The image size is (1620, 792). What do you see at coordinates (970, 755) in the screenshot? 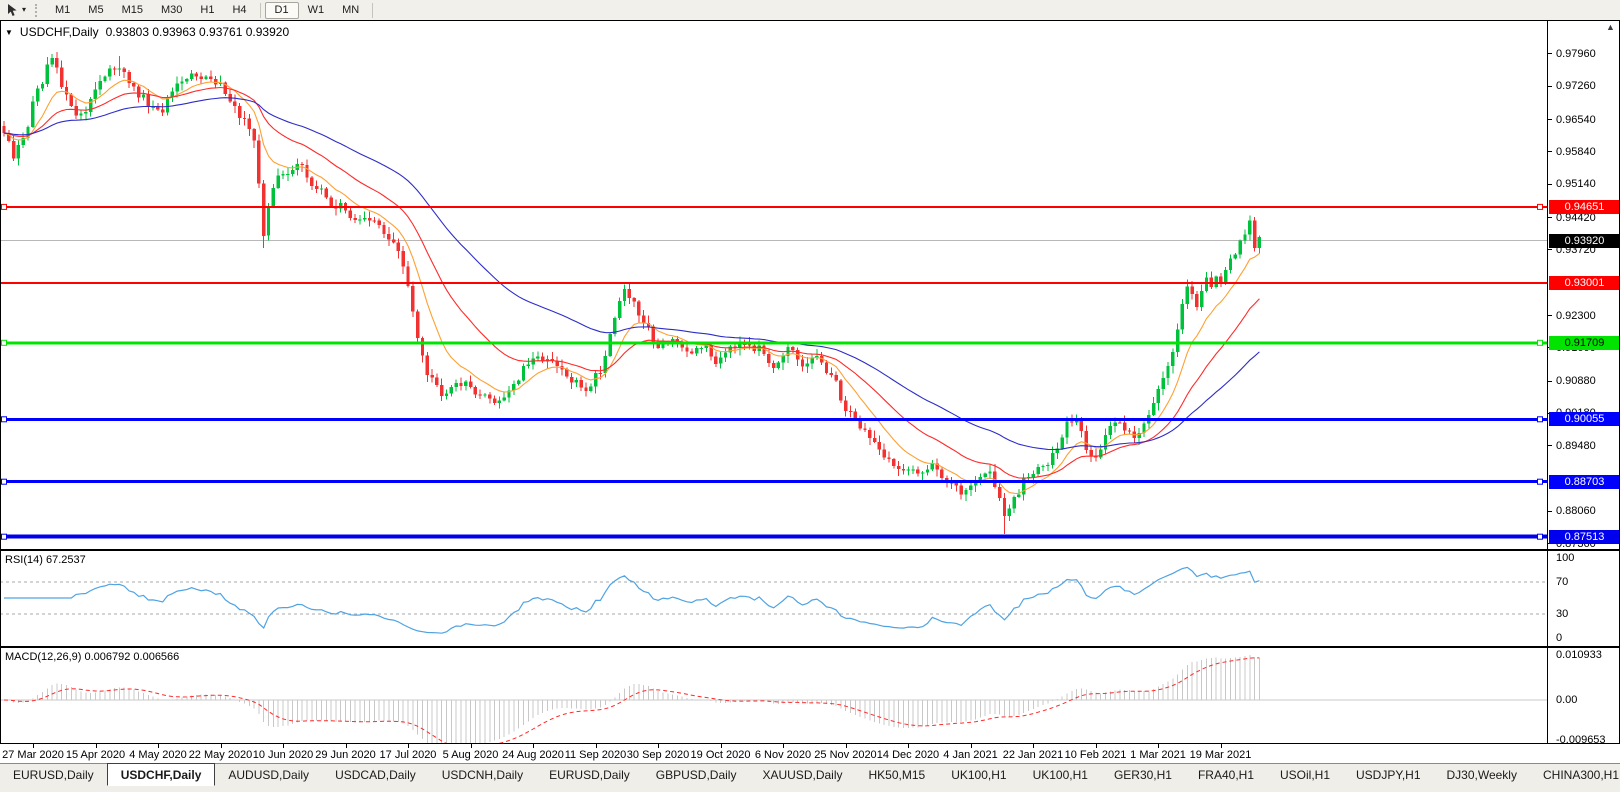
I see `date-tick-label: 4 Jan 2021` at bounding box center [970, 755].